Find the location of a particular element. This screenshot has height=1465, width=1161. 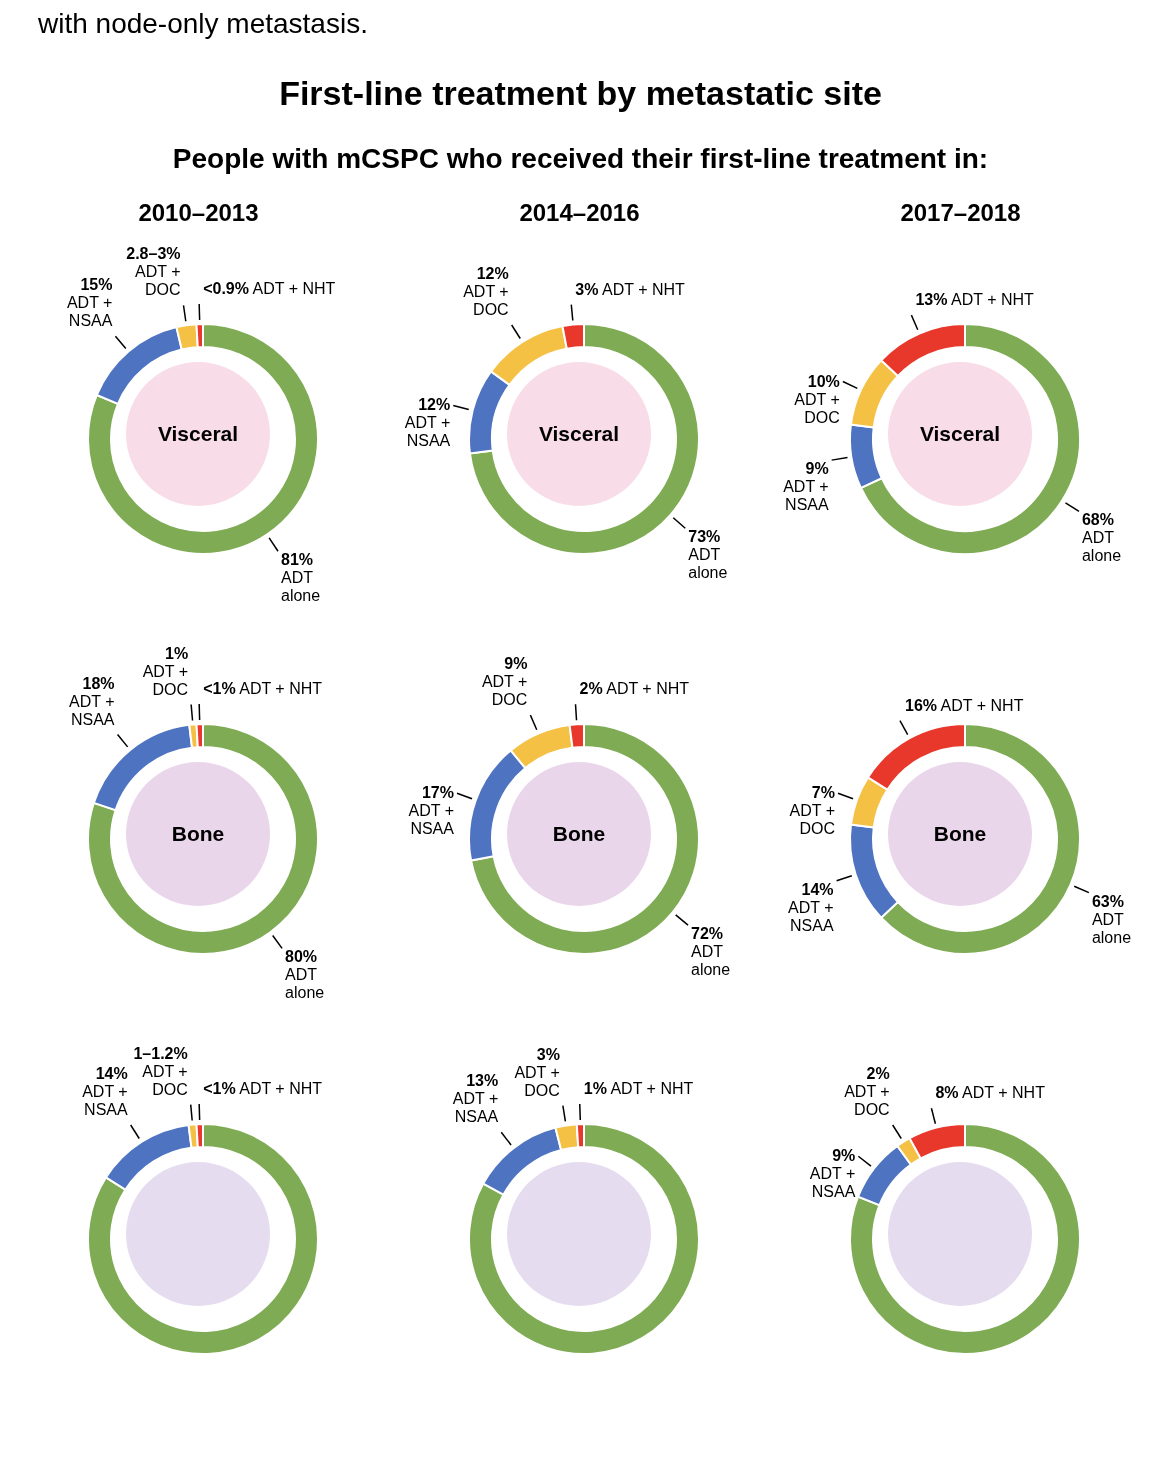

data-label: 18% is located at coordinates (98, 683).